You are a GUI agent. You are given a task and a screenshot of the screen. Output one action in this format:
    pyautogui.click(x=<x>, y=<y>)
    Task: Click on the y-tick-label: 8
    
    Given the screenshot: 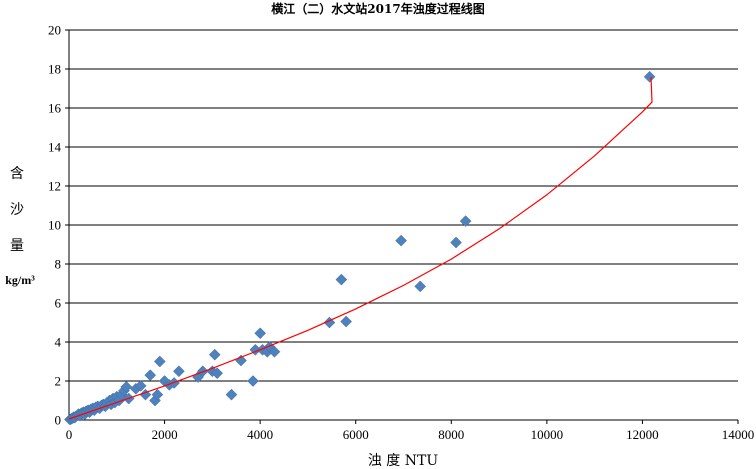 What is the action you would take?
    pyautogui.click(x=58, y=264)
    